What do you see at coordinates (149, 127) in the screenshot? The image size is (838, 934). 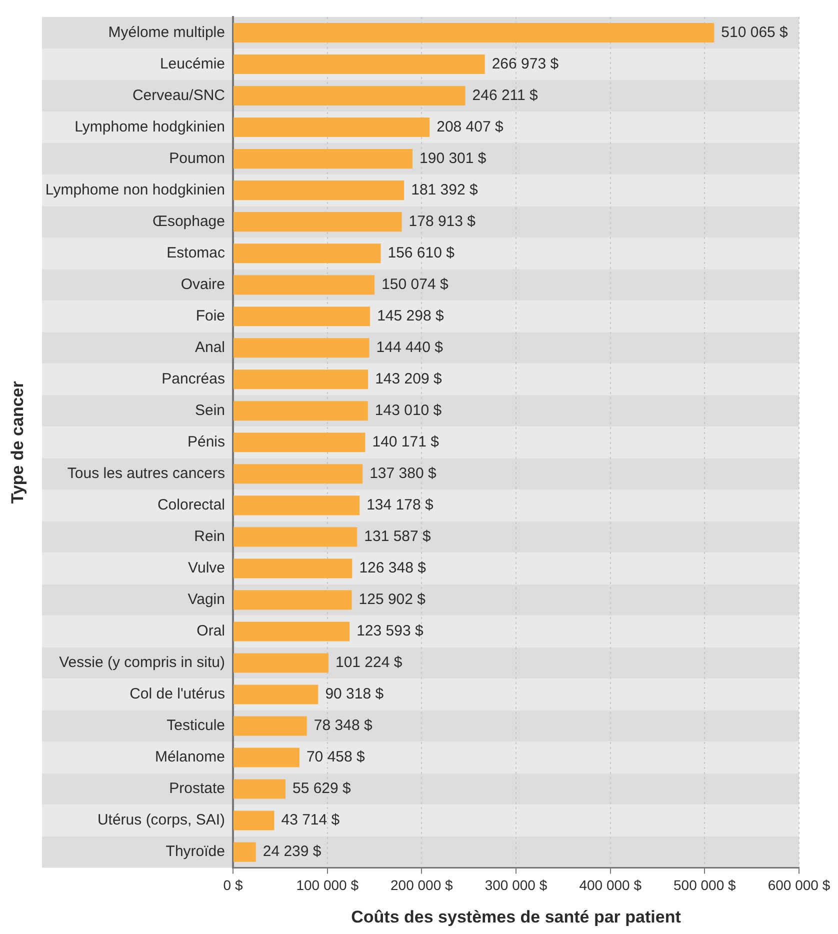 I see `y-tick-label: Lymphome hodgkinien` at bounding box center [149, 127].